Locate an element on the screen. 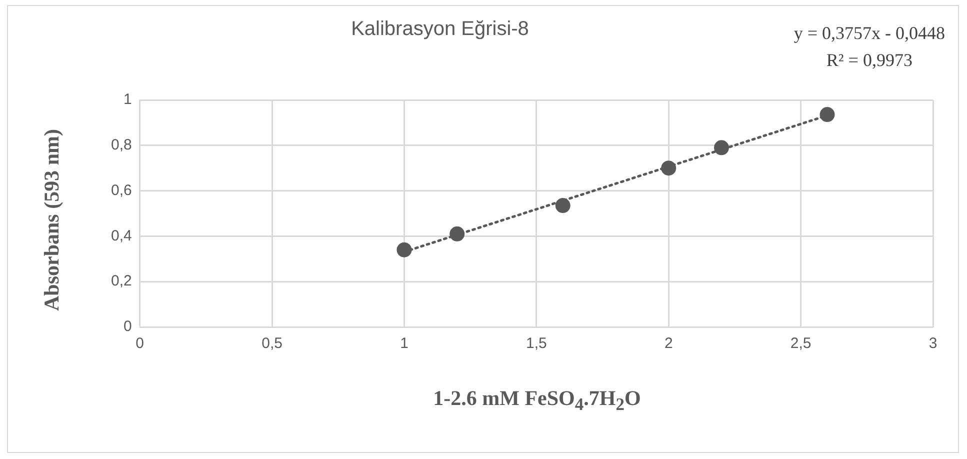 Image resolution: width=967 pixels, height=459 pixels. y-axis-title: Absorbans (593 nm) is located at coordinates (52, 220).